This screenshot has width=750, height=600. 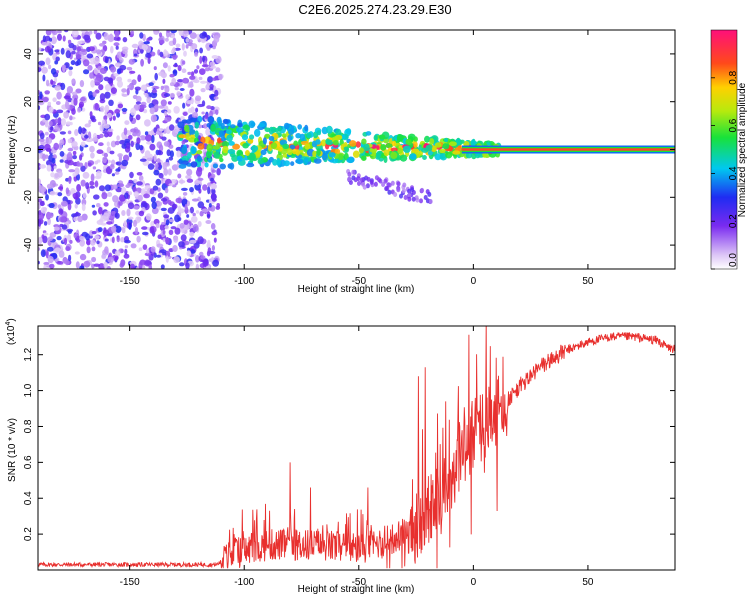 I want to click on spectrogram-x-tick-label: 0, so click(x=474, y=281).